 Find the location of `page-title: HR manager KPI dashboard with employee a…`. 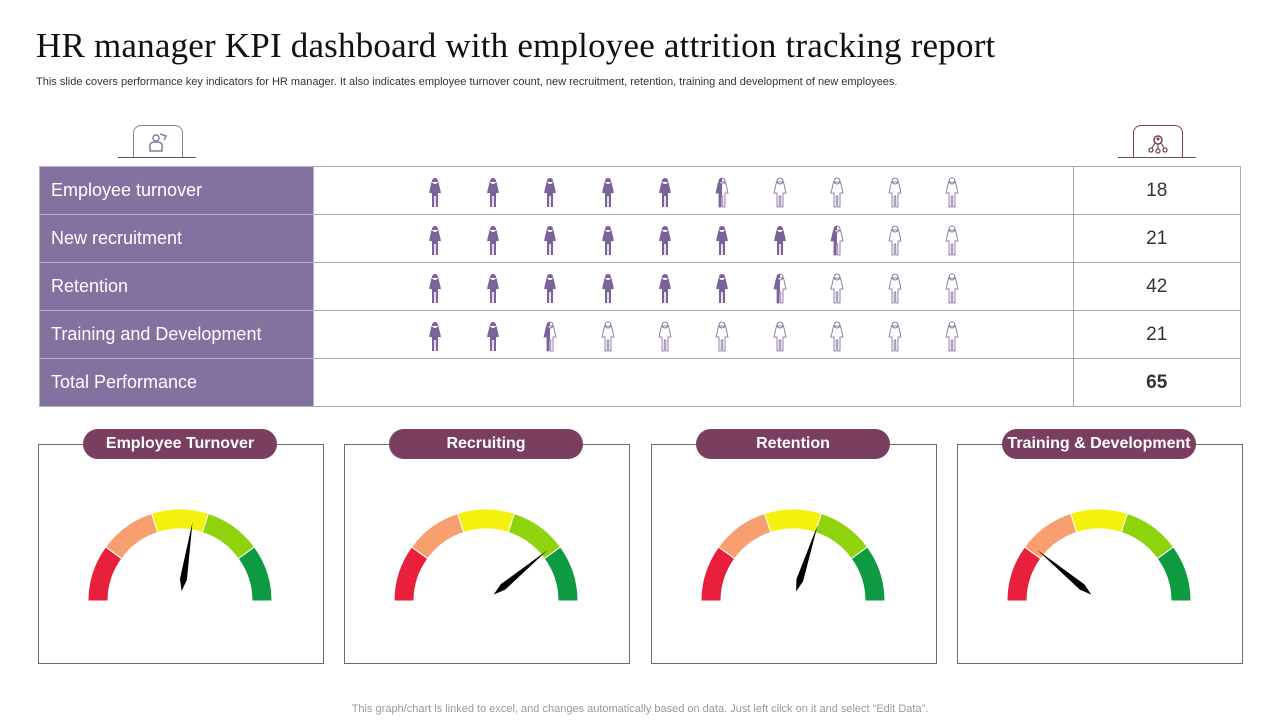

page-title: HR manager KPI dashboard with employee a… is located at coordinates (516, 45).